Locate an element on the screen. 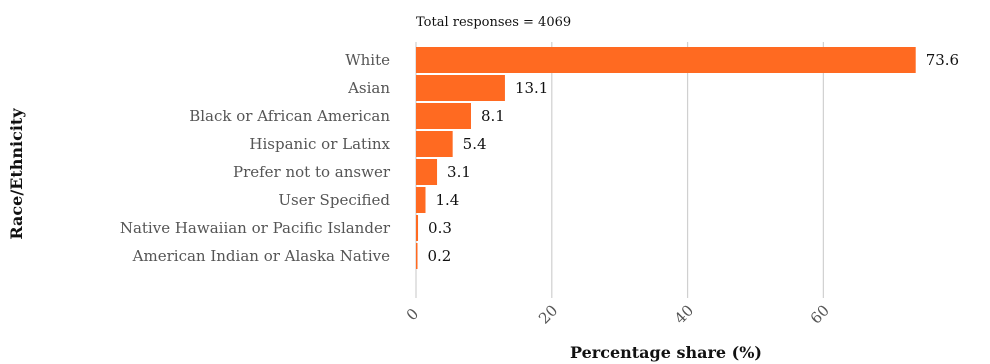 The width and height of the screenshot is (990, 364). value-label: 73.6 is located at coordinates (942, 60).